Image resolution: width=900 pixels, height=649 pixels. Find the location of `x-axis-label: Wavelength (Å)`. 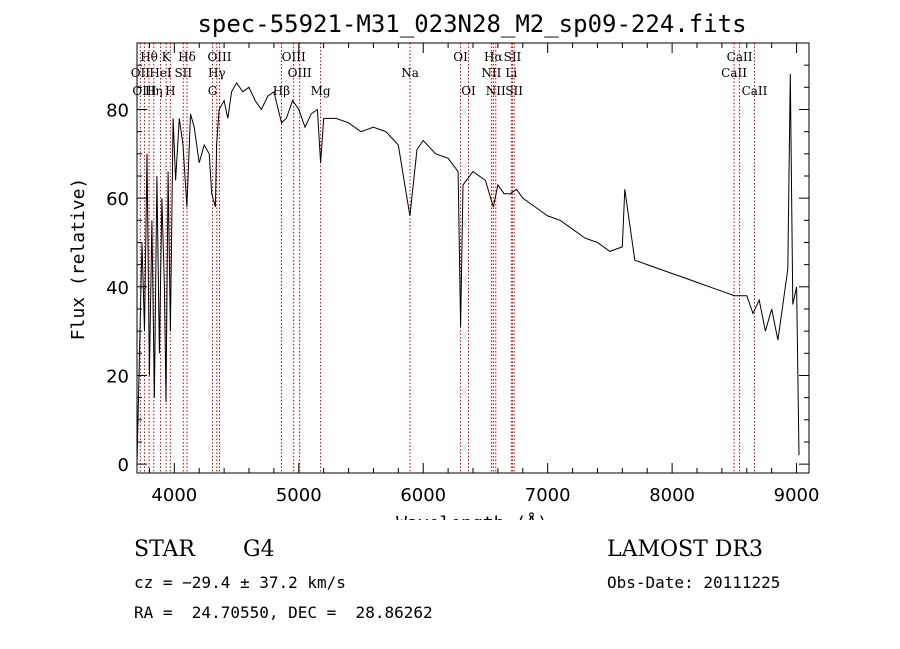

x-axis-label: Wavelength (Å) is located at coordinates (472, 516).